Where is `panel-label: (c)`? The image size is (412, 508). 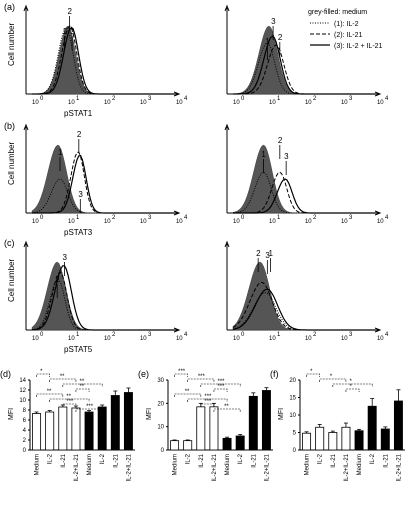
panel-label: (c) is located at coordinates (9, 243).